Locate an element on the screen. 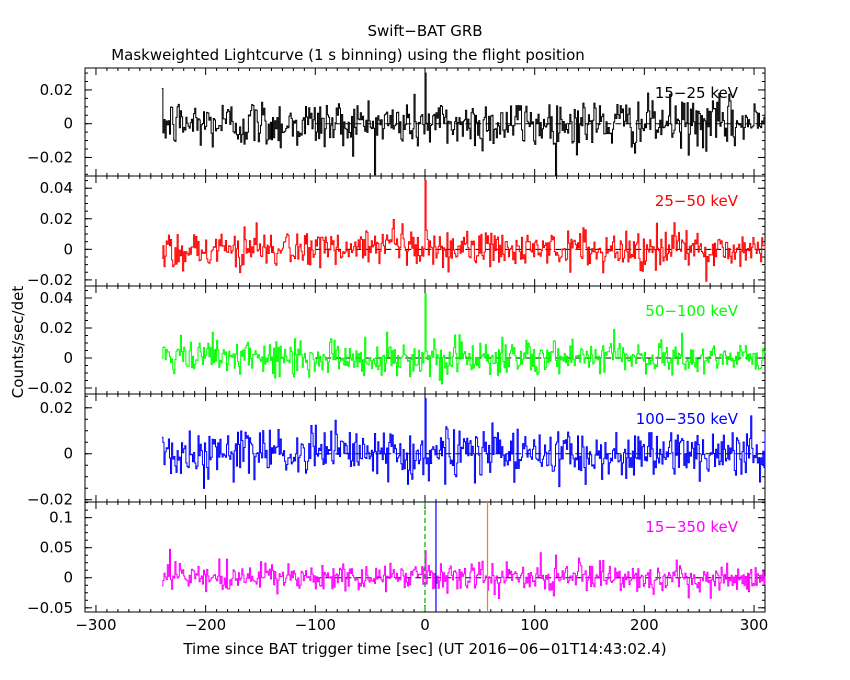  panel-4: −0.02 0 0.02 100−350 keV is located at coordinates (396, 451).